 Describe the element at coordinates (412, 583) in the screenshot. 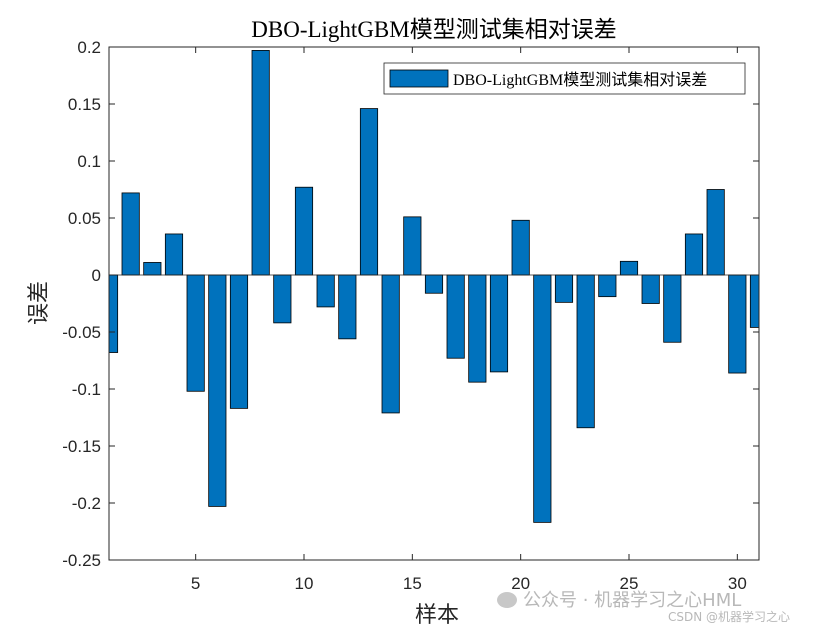

I see `x-tick-label: 15` at that location.